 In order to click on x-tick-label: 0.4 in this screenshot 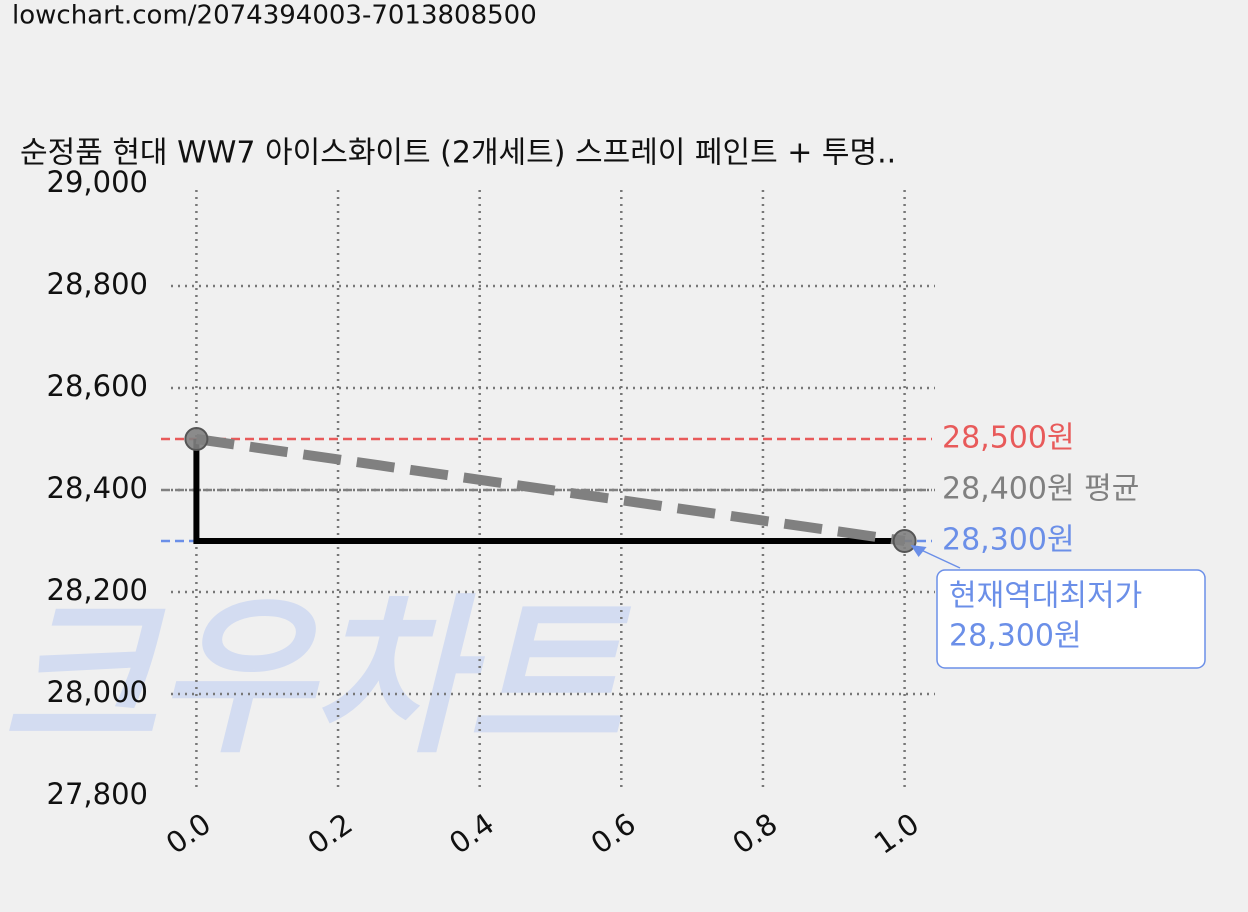, I will do `click(471, 833)`.